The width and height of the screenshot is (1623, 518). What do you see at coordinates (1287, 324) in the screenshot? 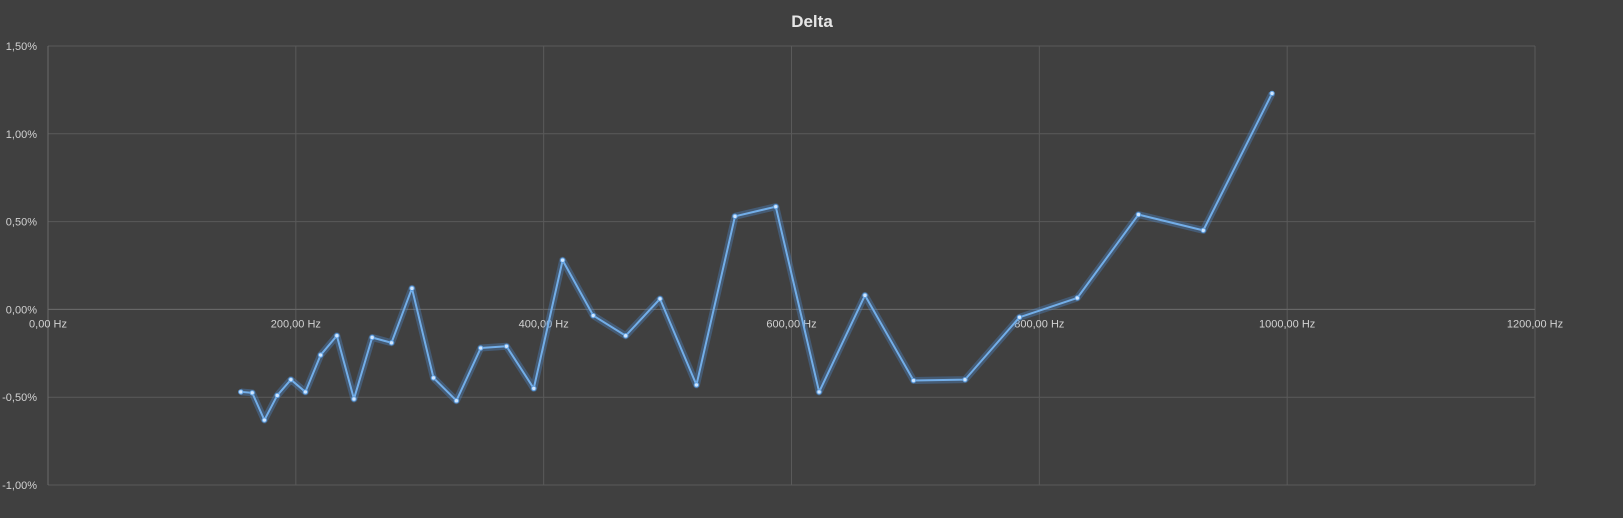
I see `x-tick-label: 1000,00 Hz` at bounding box center [1287, 324].